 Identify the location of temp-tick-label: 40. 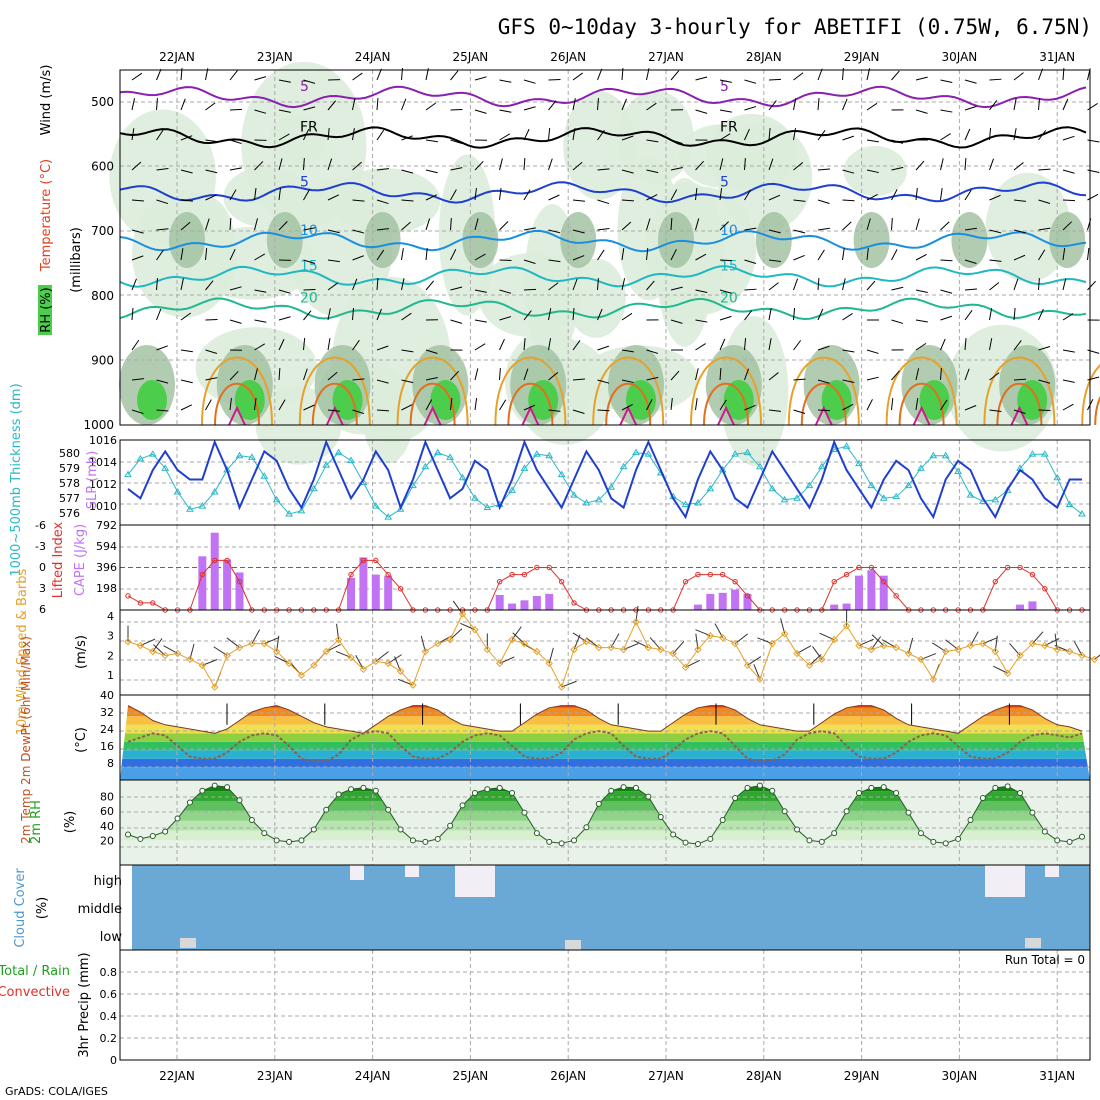
(107, 695).